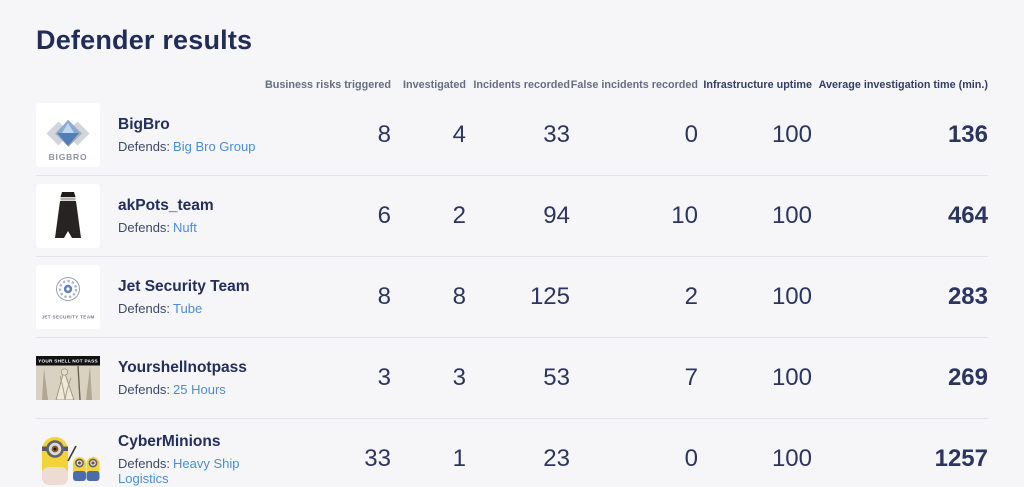 The image size is (1024, 487). What do you see at coordinates (169, 441) in the screenshot?
I see `team-name: CyberMinions` at bounding box center [169, 441].